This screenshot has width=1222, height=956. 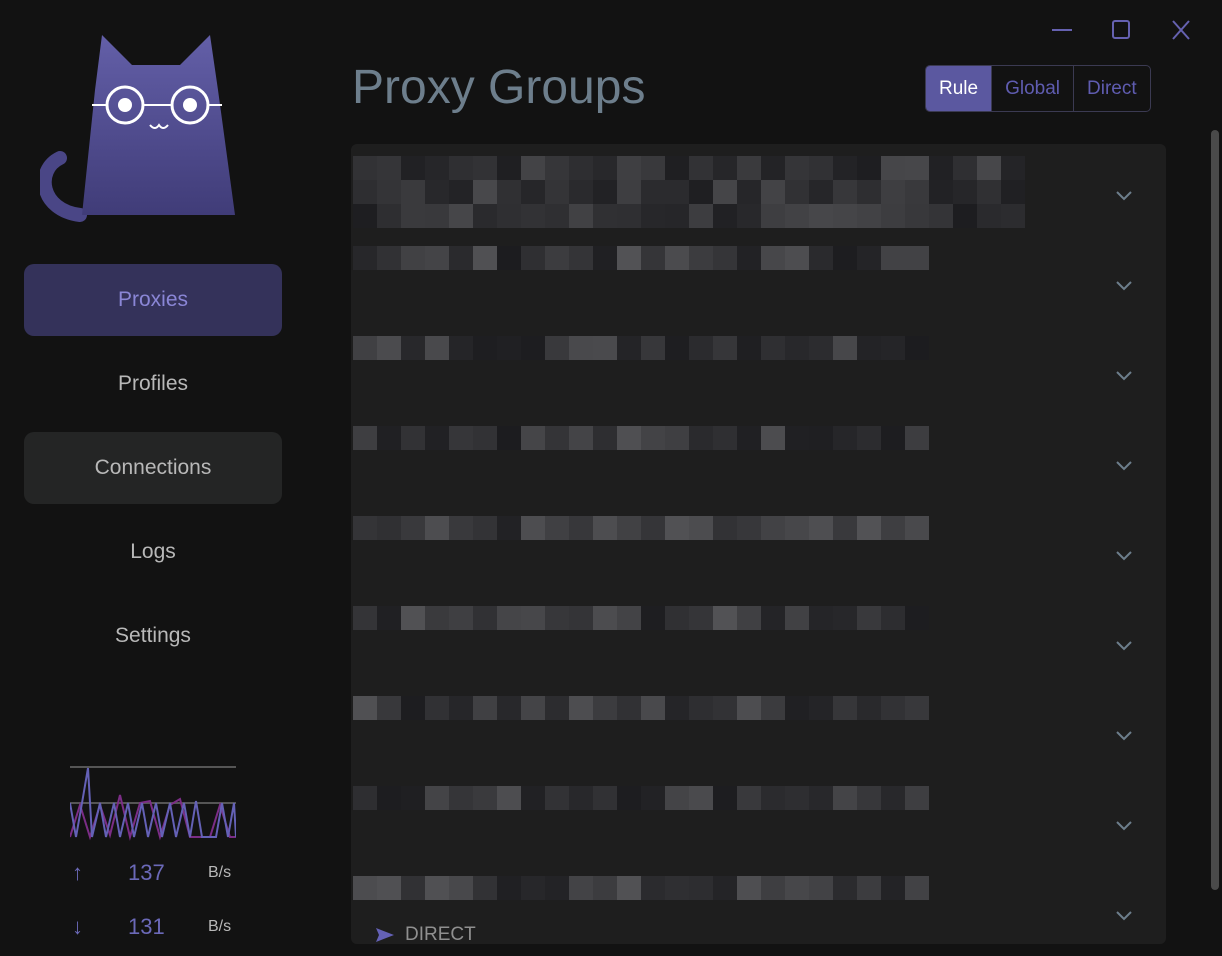 I want to click on download-value: 131, so click(x=146, y=926).